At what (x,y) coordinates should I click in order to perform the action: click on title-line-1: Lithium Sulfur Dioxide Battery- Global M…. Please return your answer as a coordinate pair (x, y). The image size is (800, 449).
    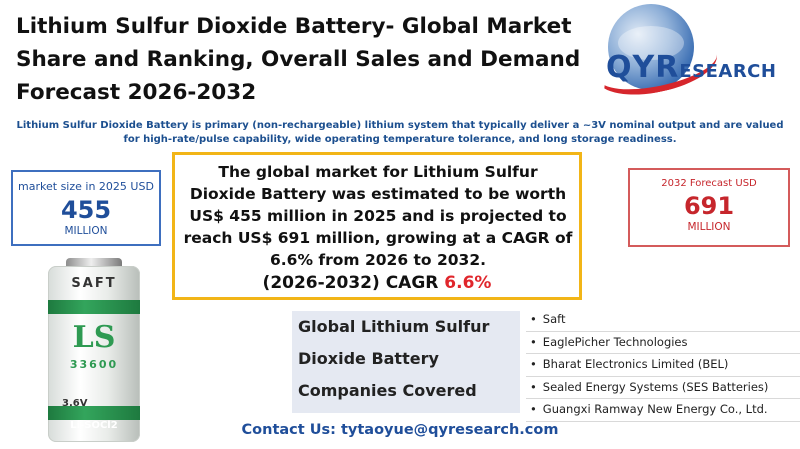
    Looking at the image, I should click on (294, 26).